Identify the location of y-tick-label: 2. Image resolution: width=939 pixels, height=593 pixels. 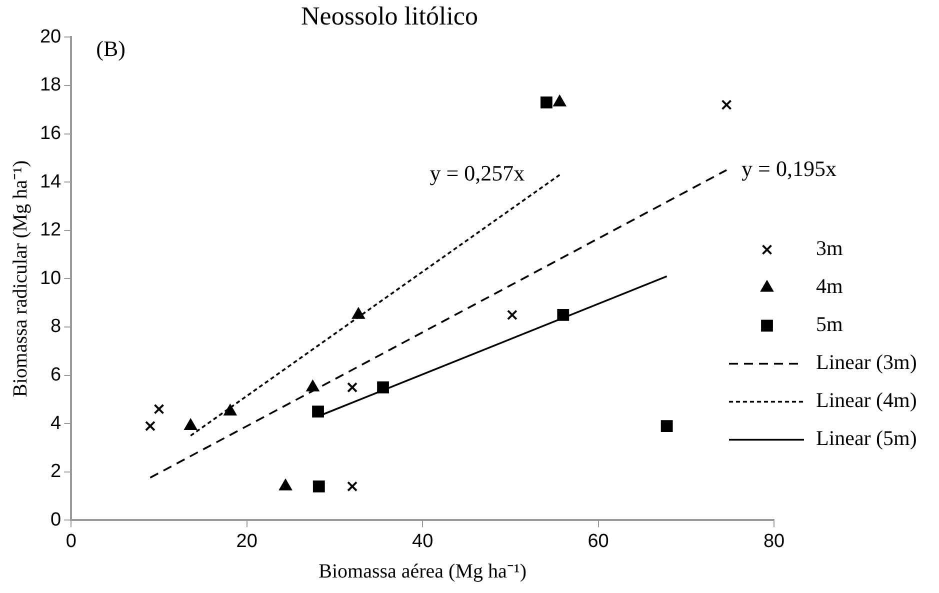
(56, 471).